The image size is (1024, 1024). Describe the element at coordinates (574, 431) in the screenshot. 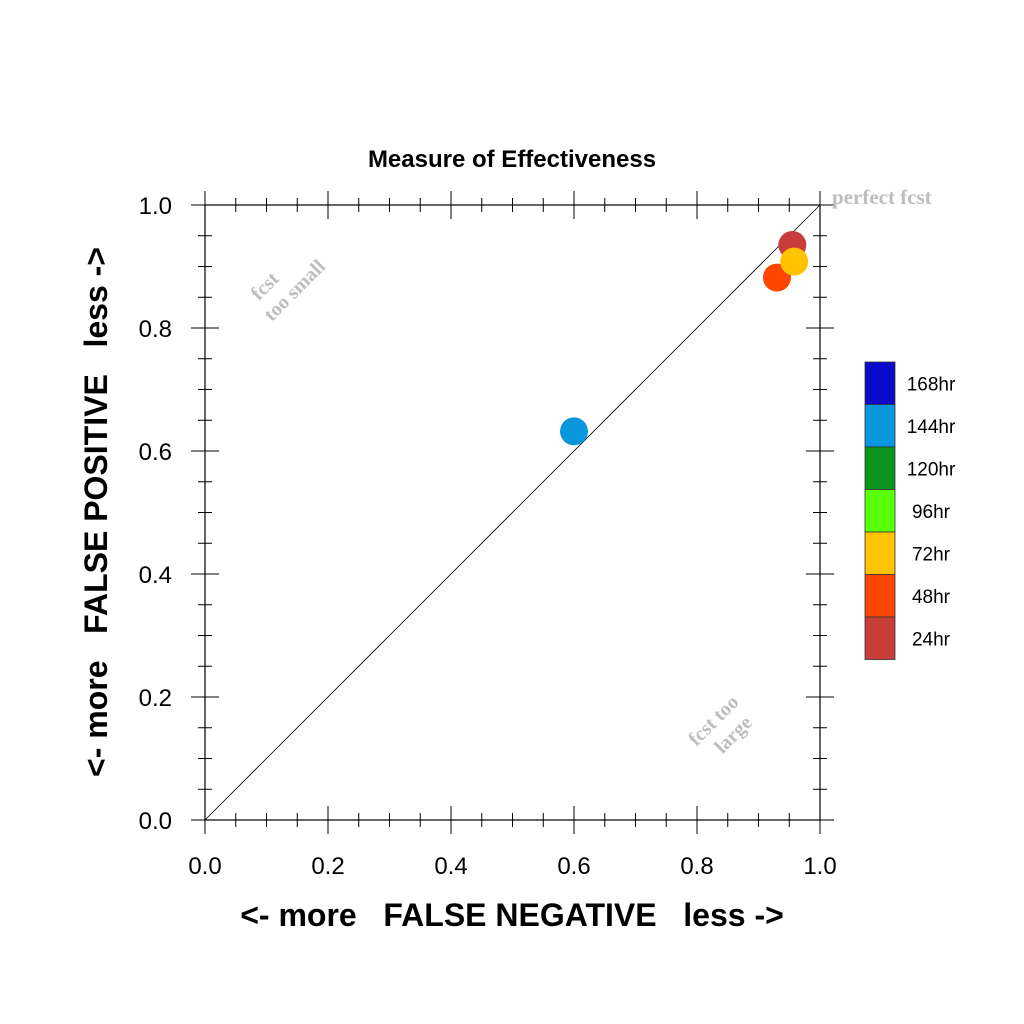

I see `point-144hr` at that location.